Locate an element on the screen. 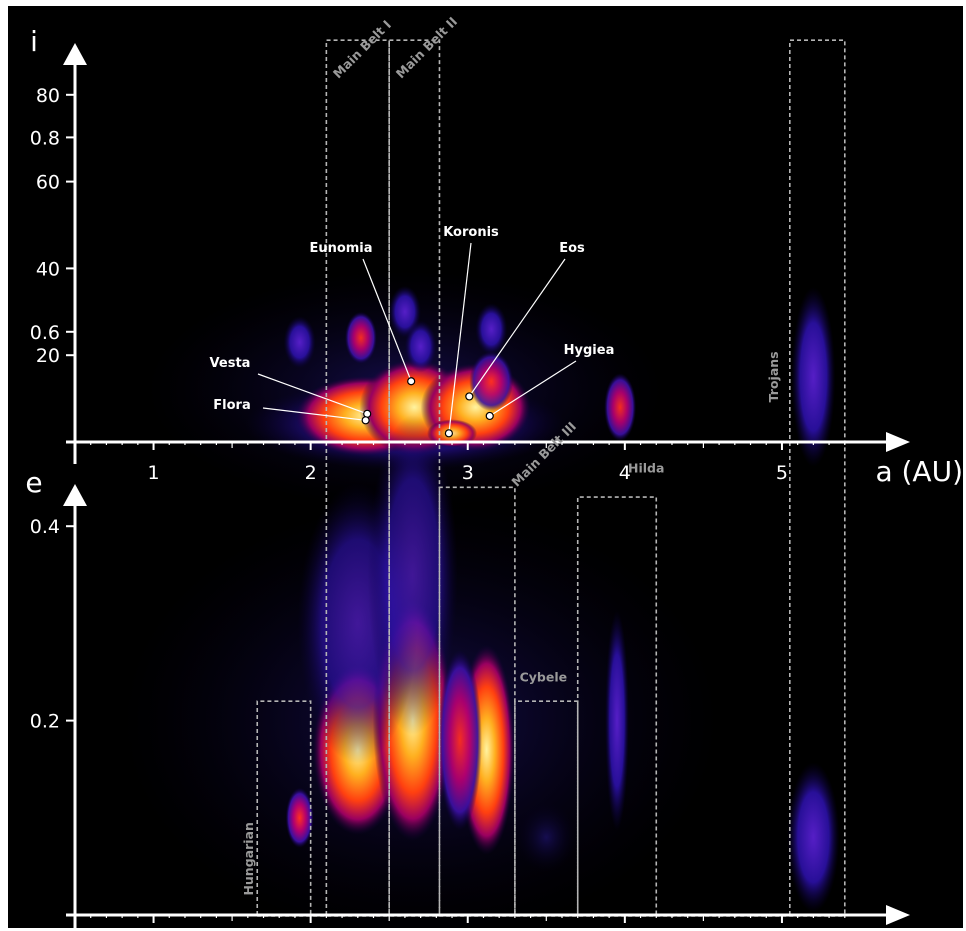 The width and height of the screenshot is (966, 931). family-label: Koronis is located at coordinates (471, 232).